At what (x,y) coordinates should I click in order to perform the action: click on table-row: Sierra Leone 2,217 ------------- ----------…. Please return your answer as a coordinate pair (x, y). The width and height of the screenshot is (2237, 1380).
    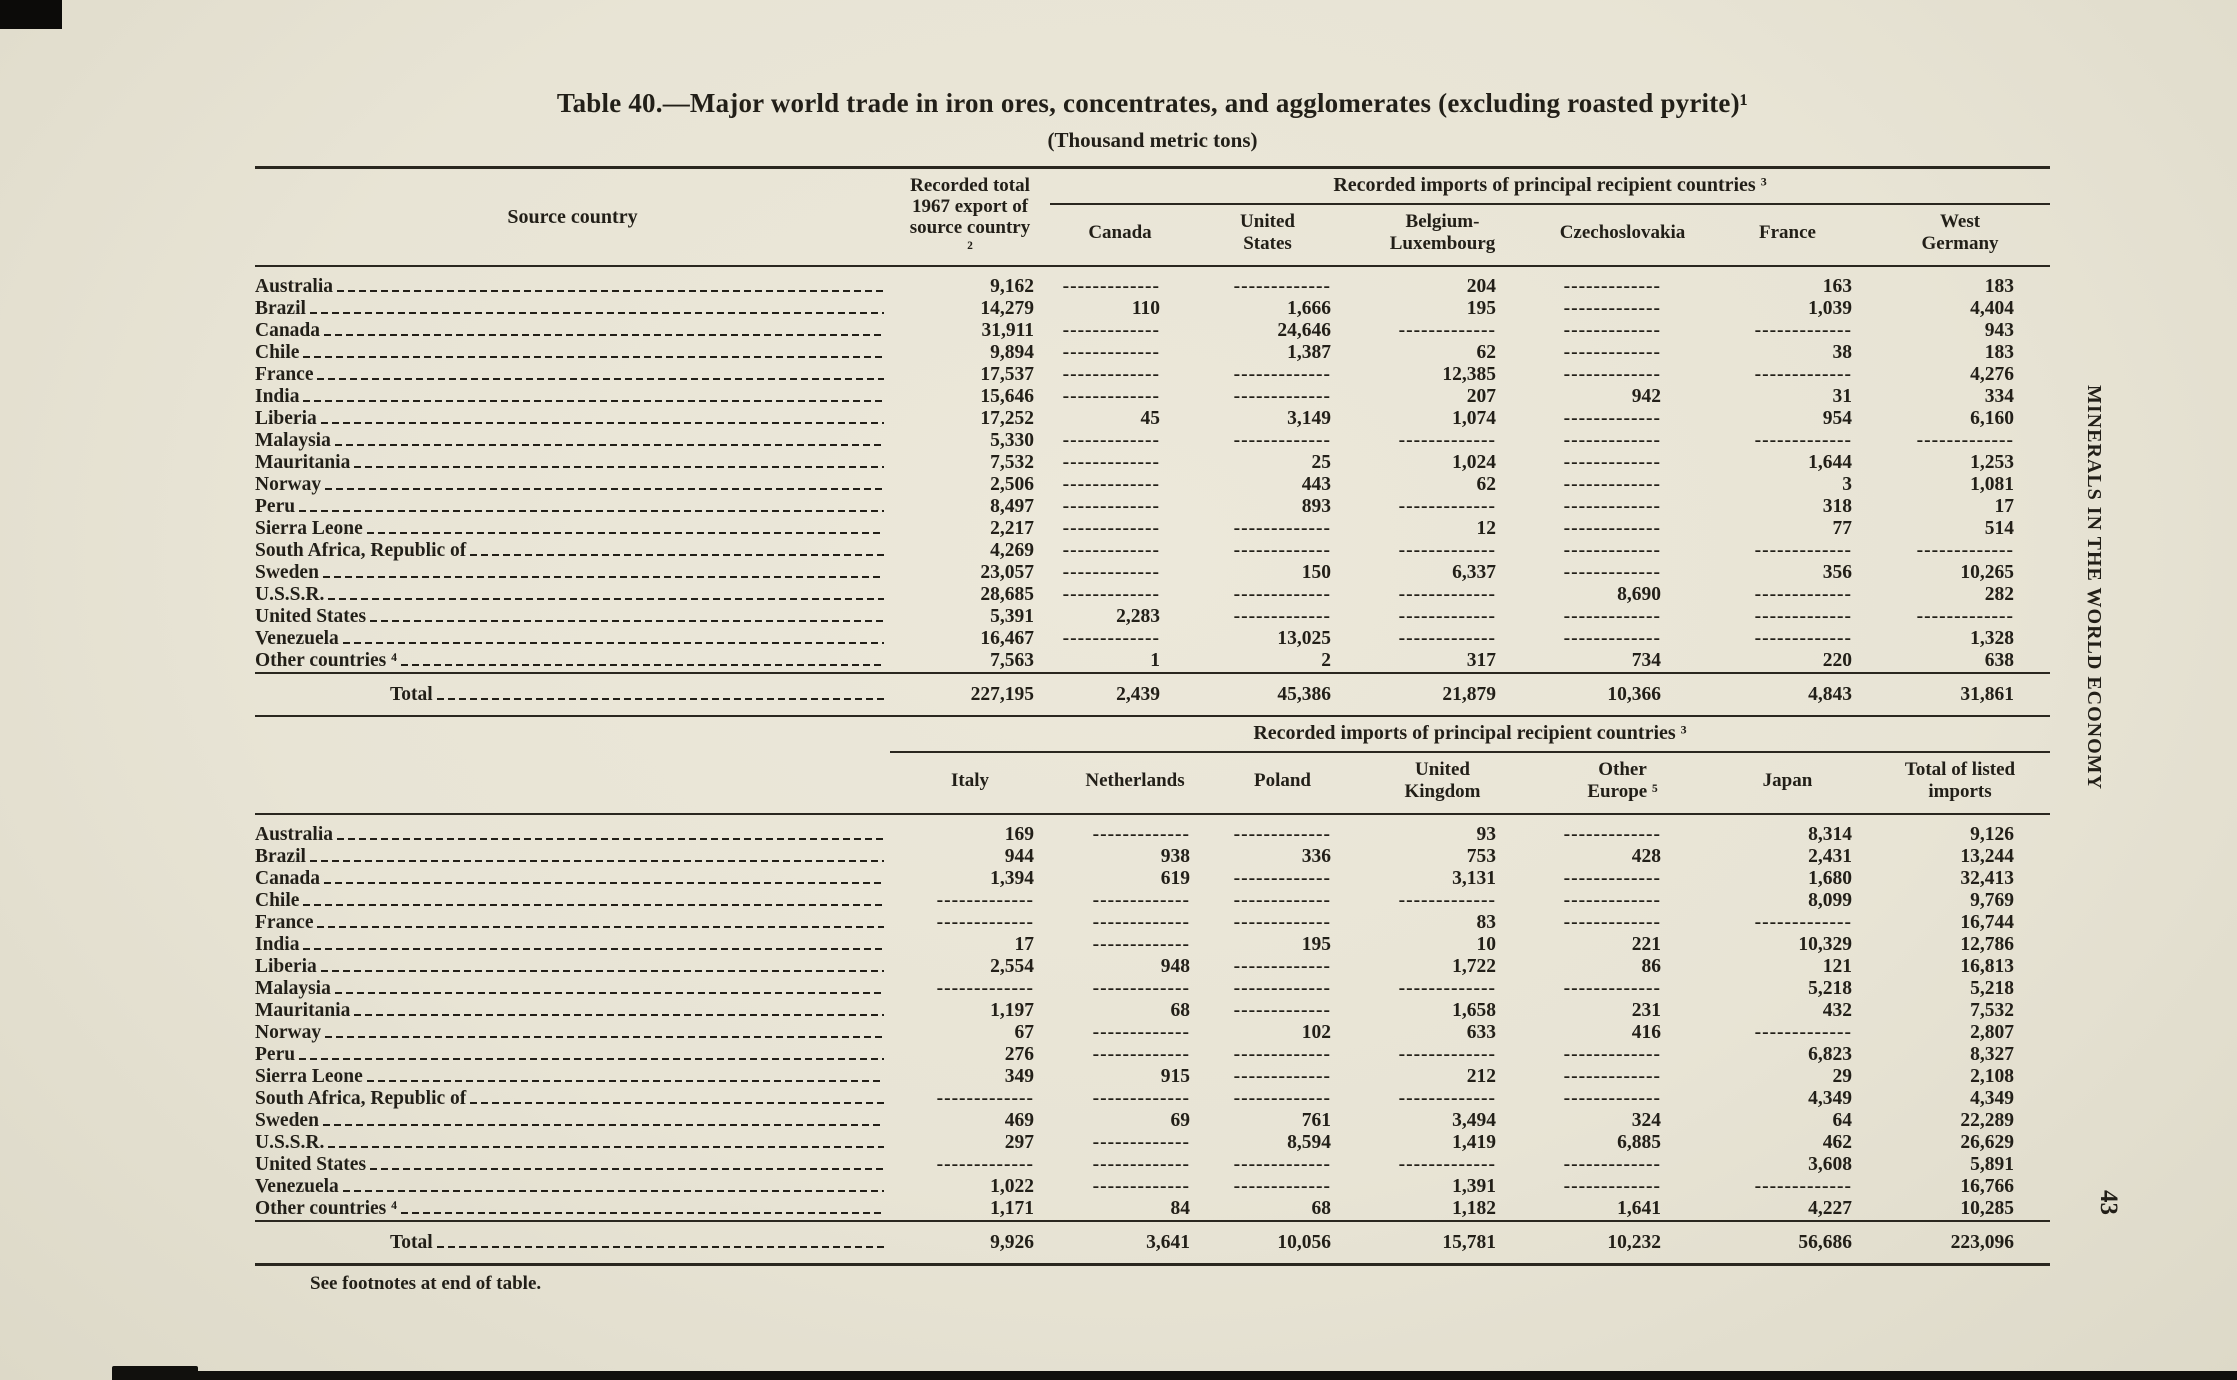
    Looking at the image, I should click on (1152, 529).